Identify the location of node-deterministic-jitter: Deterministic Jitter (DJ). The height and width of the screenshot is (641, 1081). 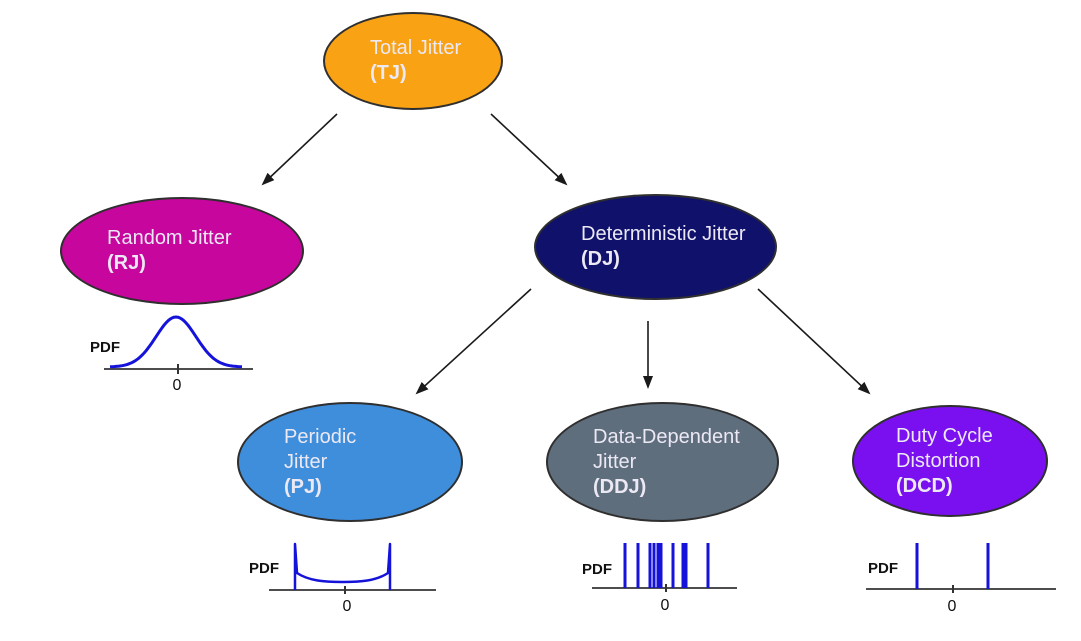
(655, 247).